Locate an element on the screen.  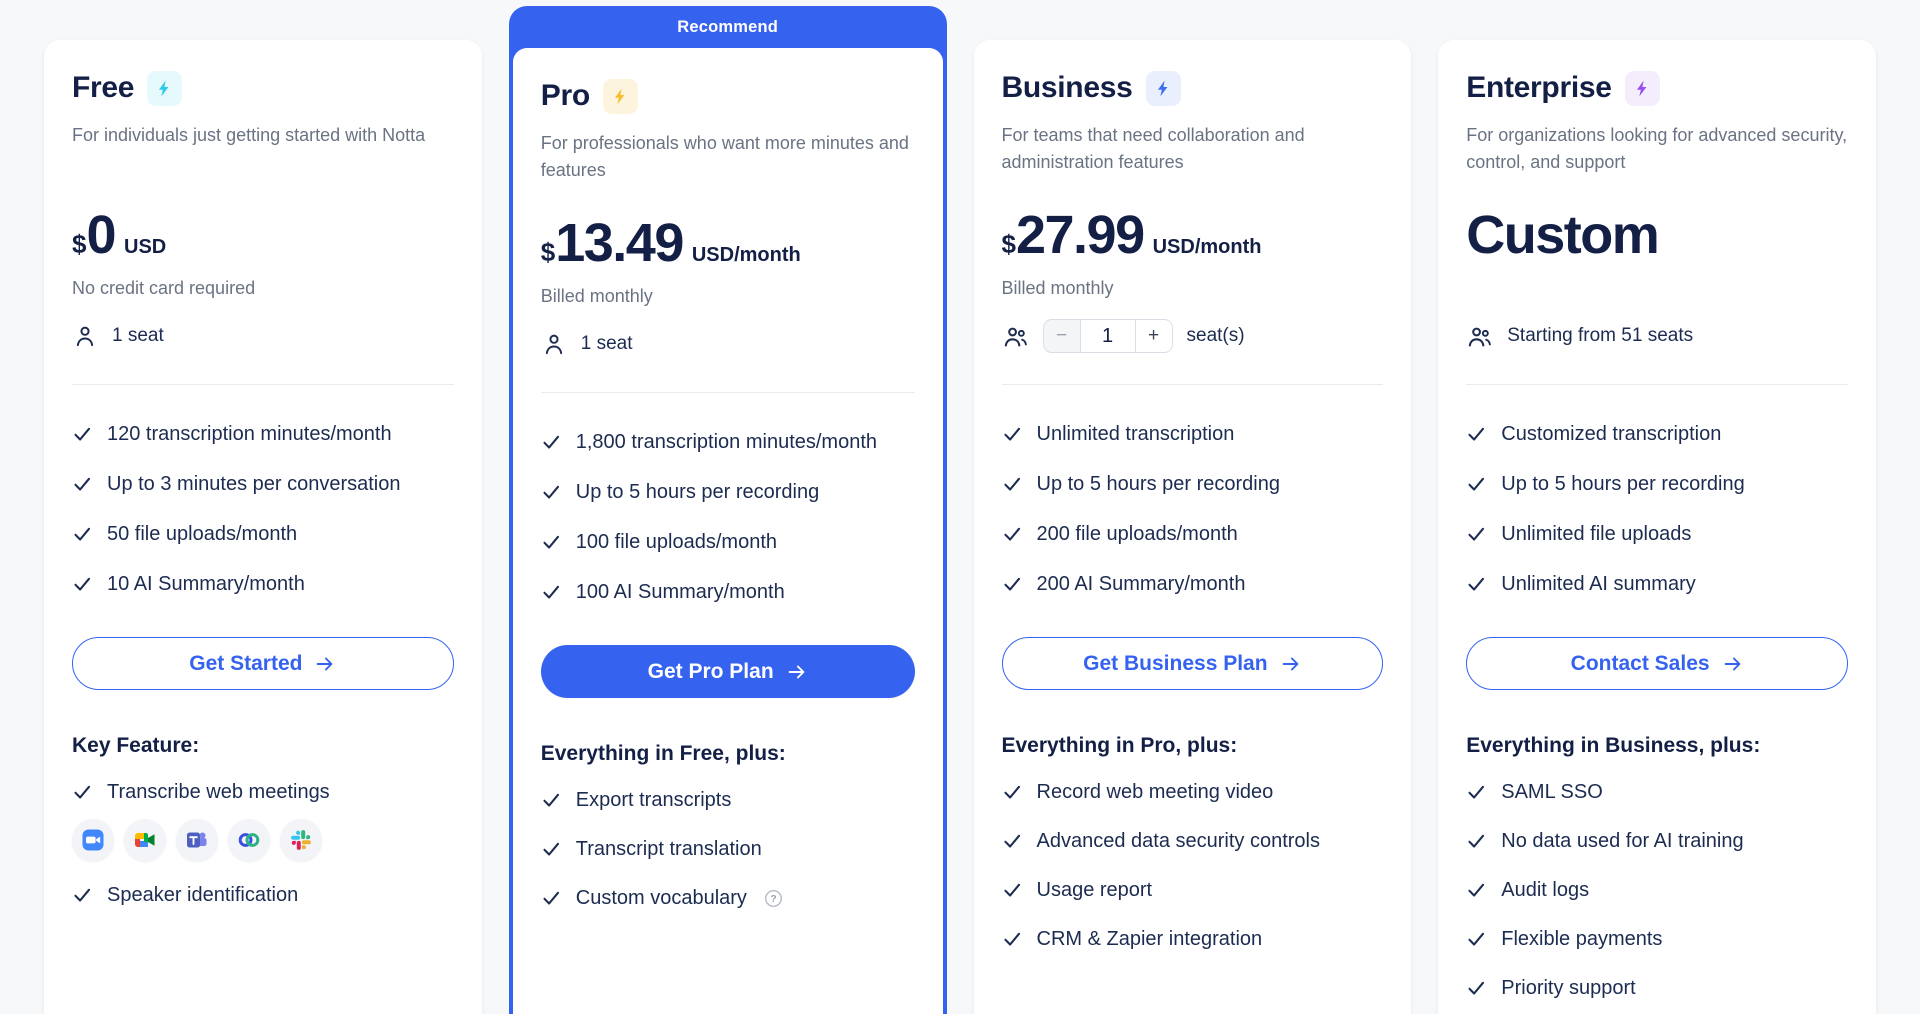
price-unit: USD/month is located at coordinates (746, 255).